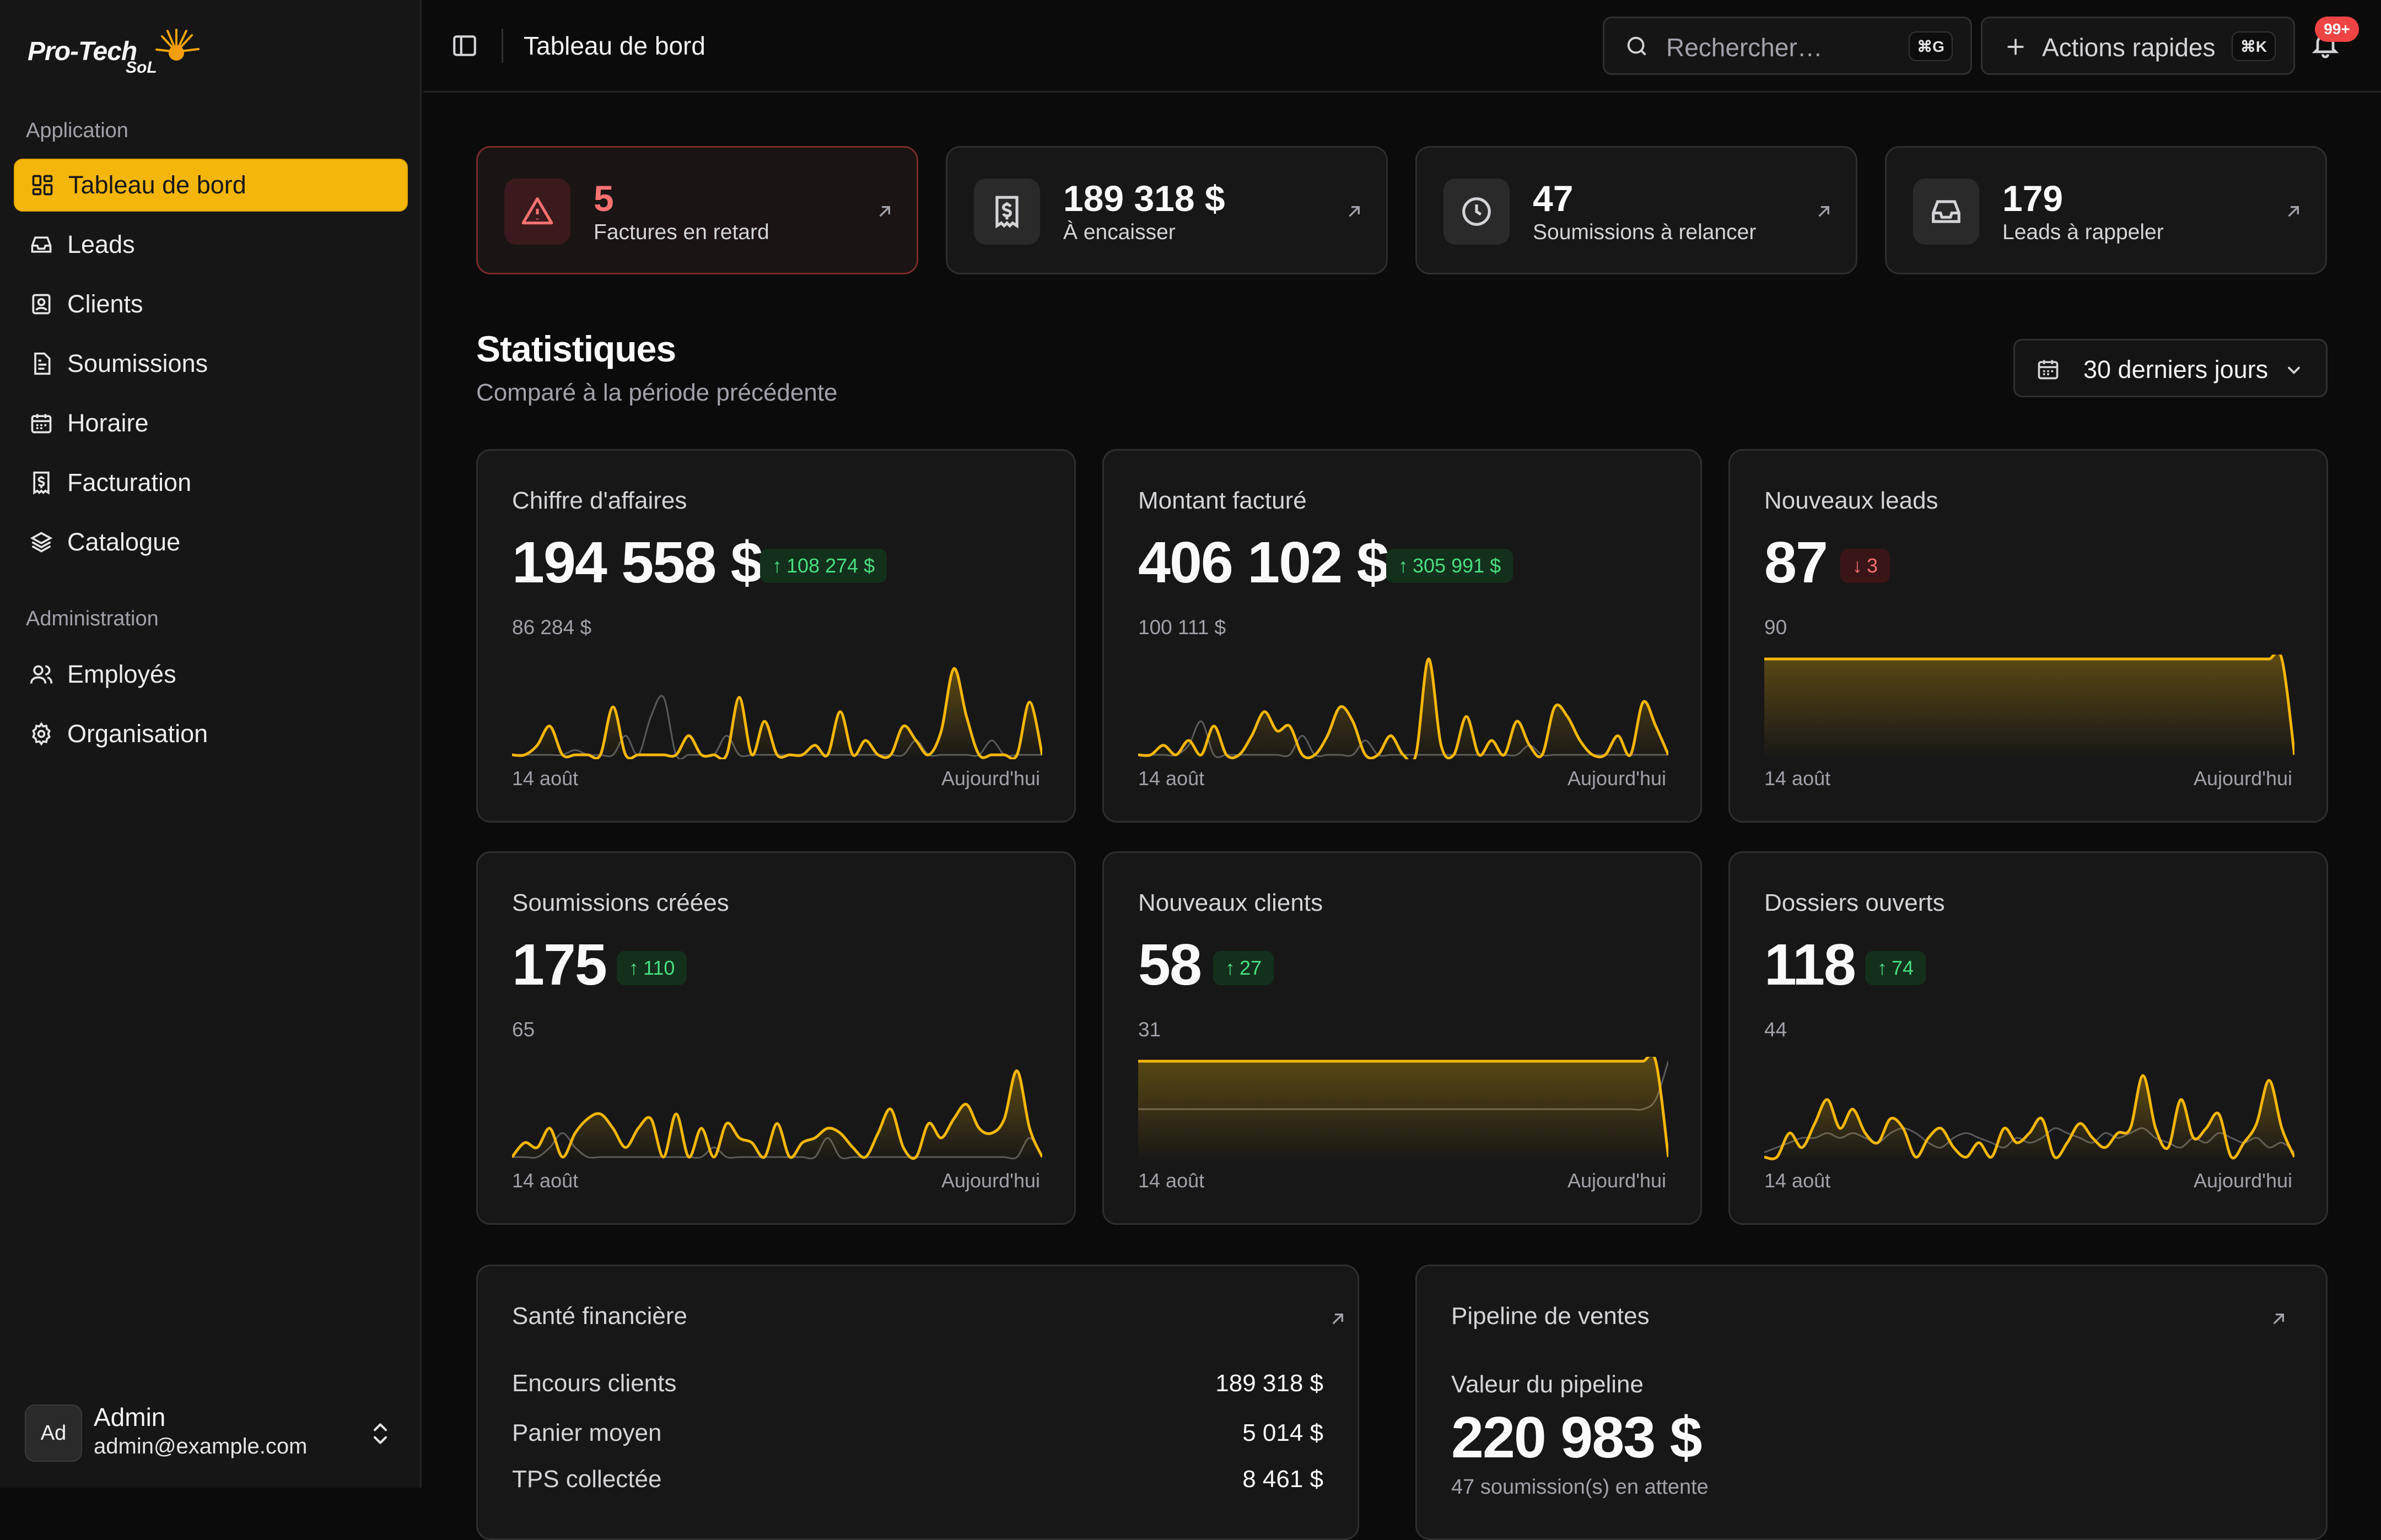  I want to click on plus-icon, so click(2015, 47).